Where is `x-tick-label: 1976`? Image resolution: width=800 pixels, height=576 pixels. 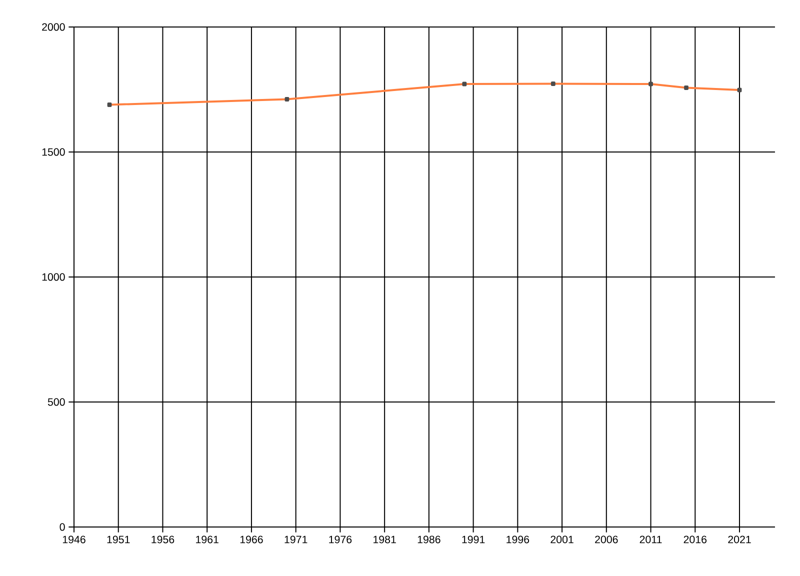 x-tick-label: 1976 is located at coordinates (340, 540).